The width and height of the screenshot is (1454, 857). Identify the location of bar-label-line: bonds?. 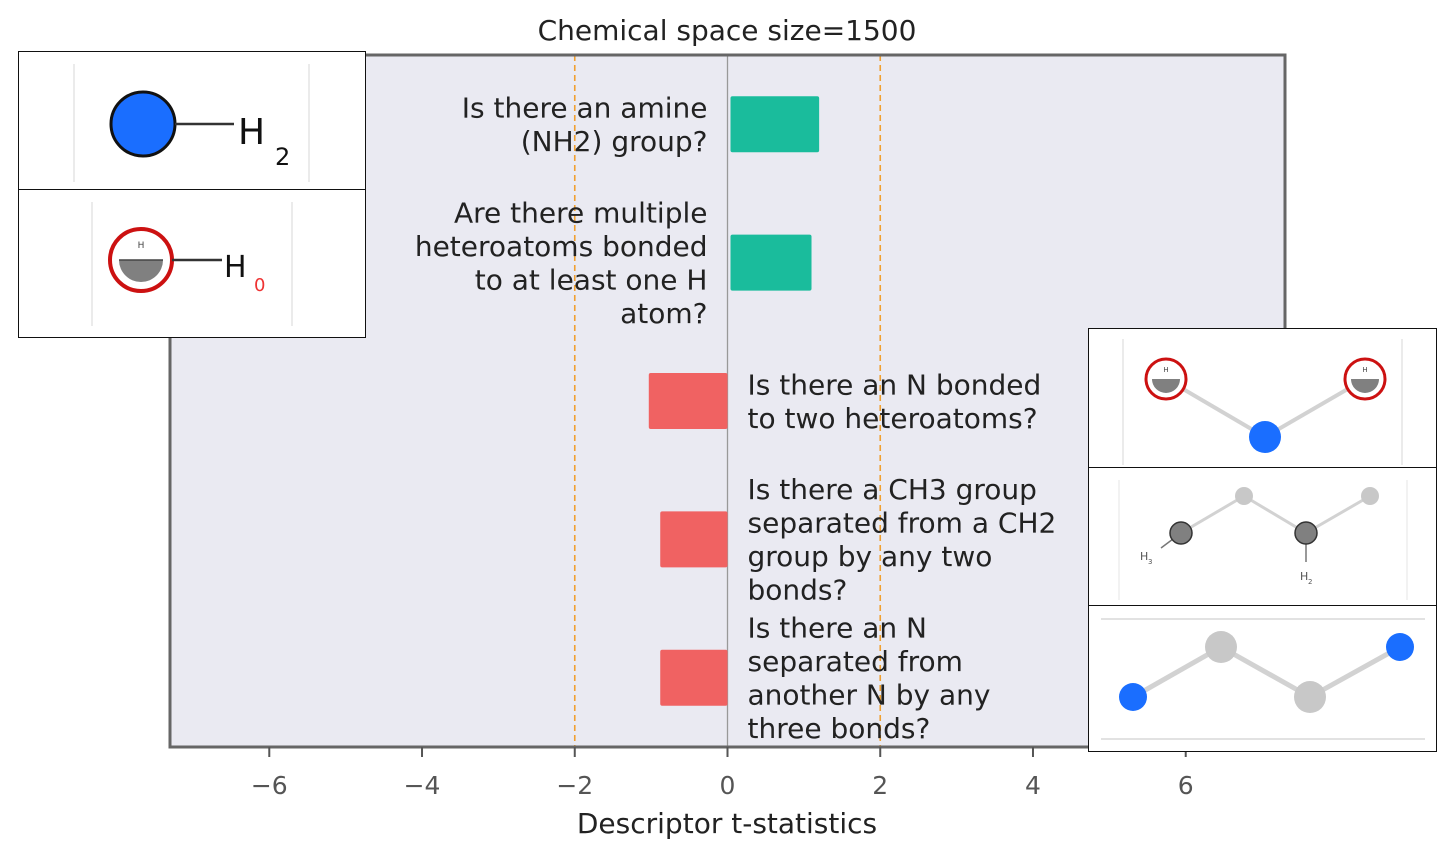
(798, 590).